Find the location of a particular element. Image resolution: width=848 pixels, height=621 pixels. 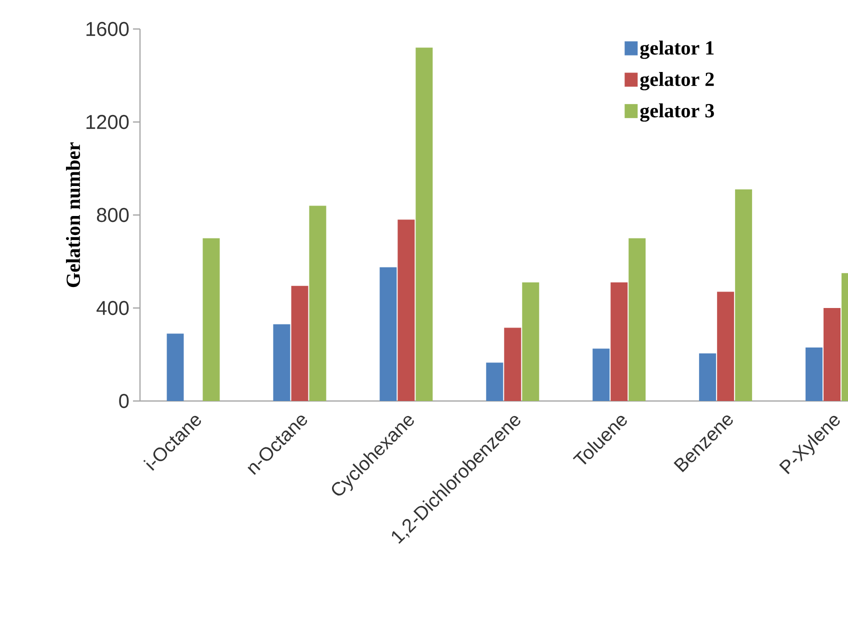

legend-label: gelator 3 is located at coordinates (677, 112).